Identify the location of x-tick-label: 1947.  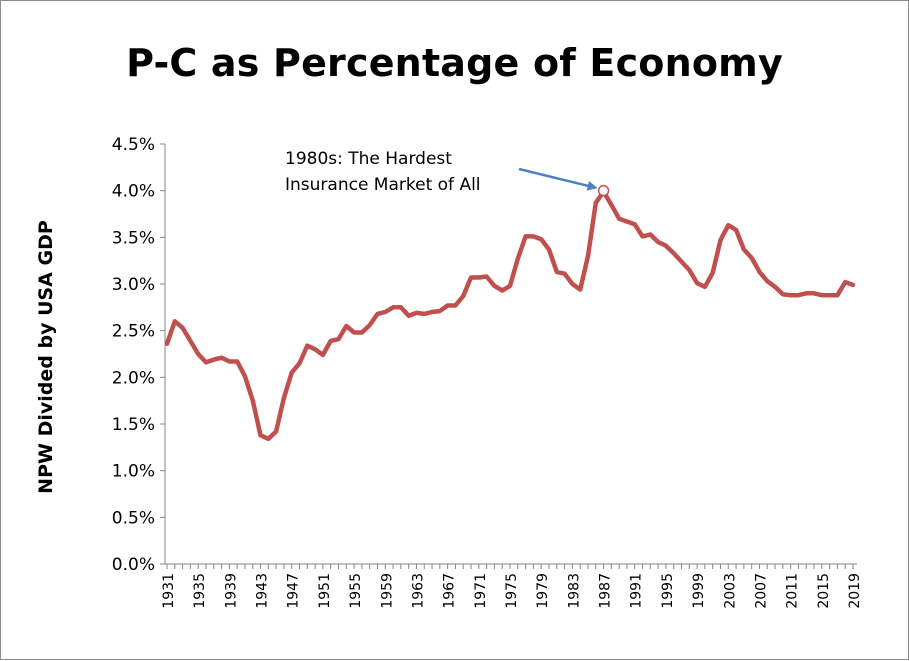
(294, 591).